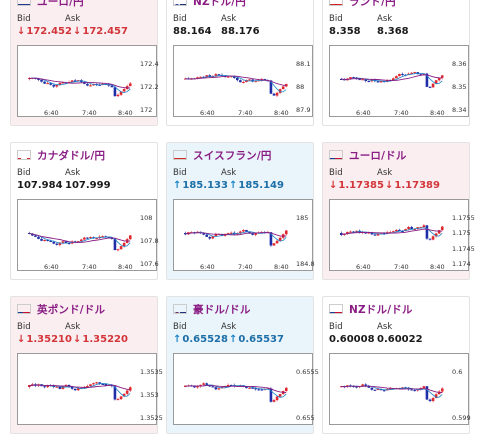 The width and height of the screenshot is (480, 434). What do you see at coordinates (400, 339) in the screenshot?
I see `ask-value: 0.60022` at bounding box center [400, 339].